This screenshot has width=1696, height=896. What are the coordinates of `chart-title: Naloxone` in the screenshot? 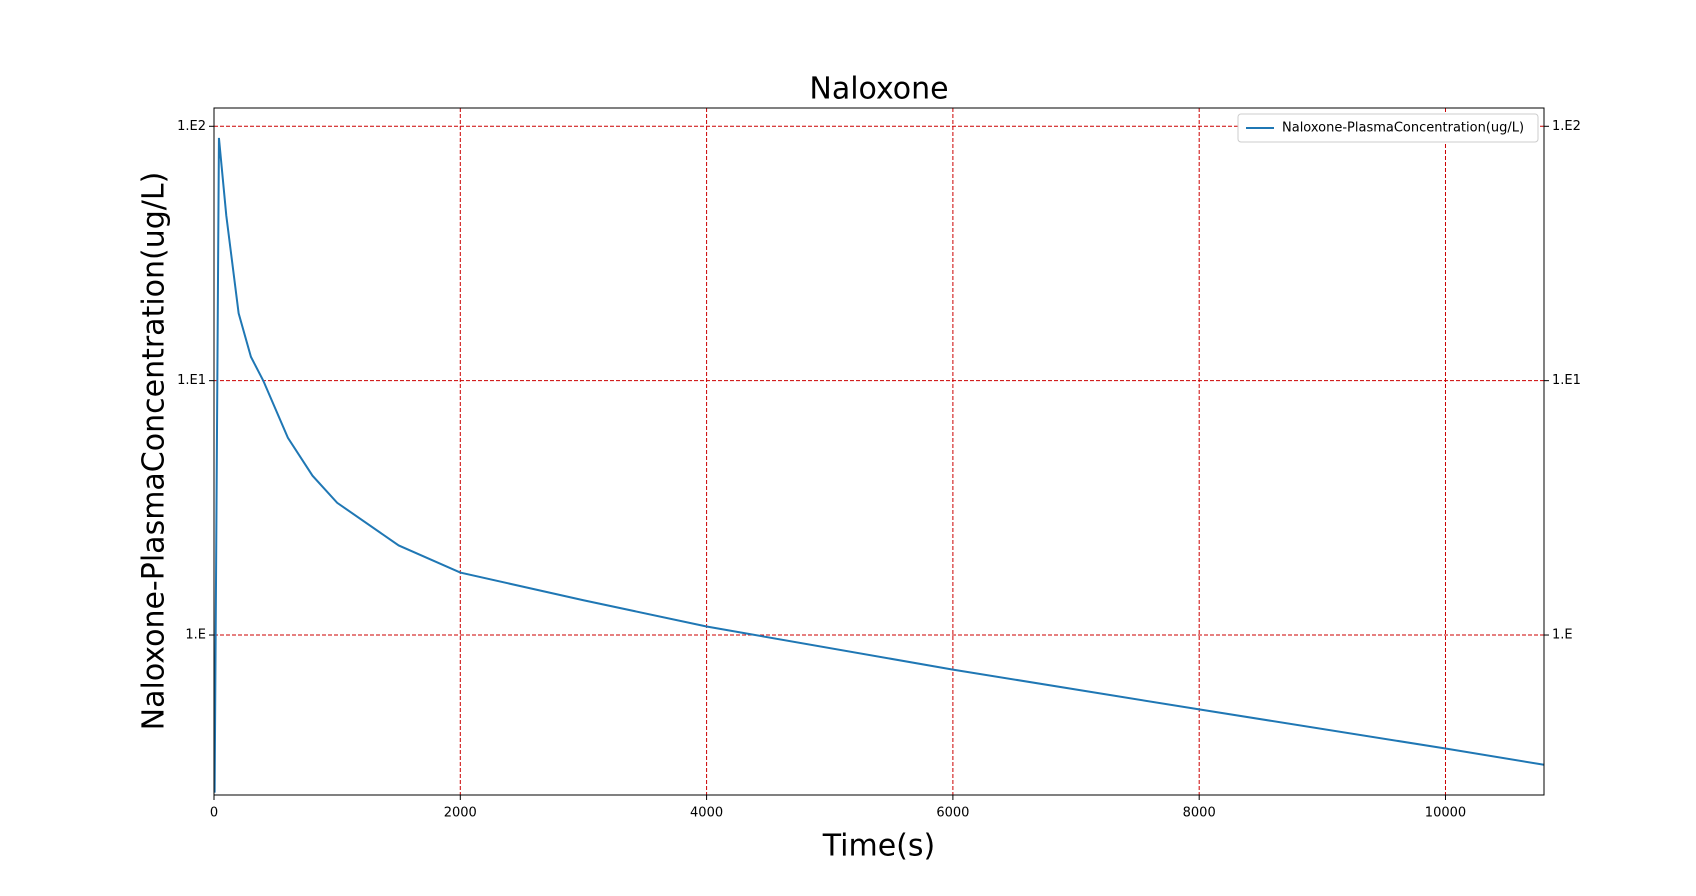 It's located at (878, 89).